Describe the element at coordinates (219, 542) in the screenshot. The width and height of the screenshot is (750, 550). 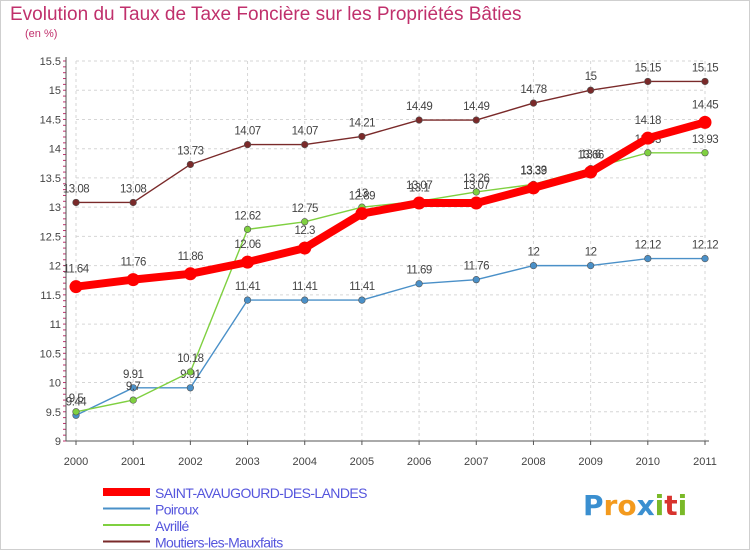
I see `legend-label: Moutiers-les-Mauxfaits` at that location.